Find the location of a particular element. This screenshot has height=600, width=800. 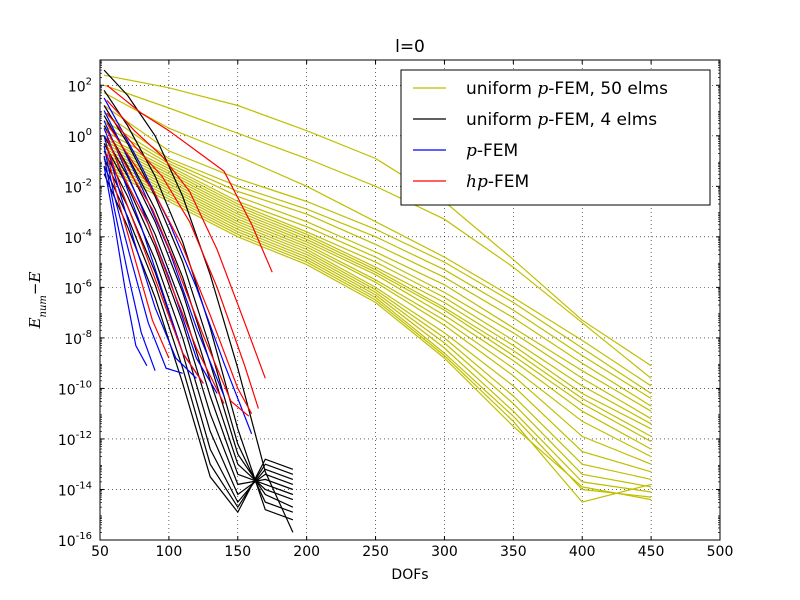

legend-label: uniform p-FEM, 50 elms is located at coordinates (567, 89).